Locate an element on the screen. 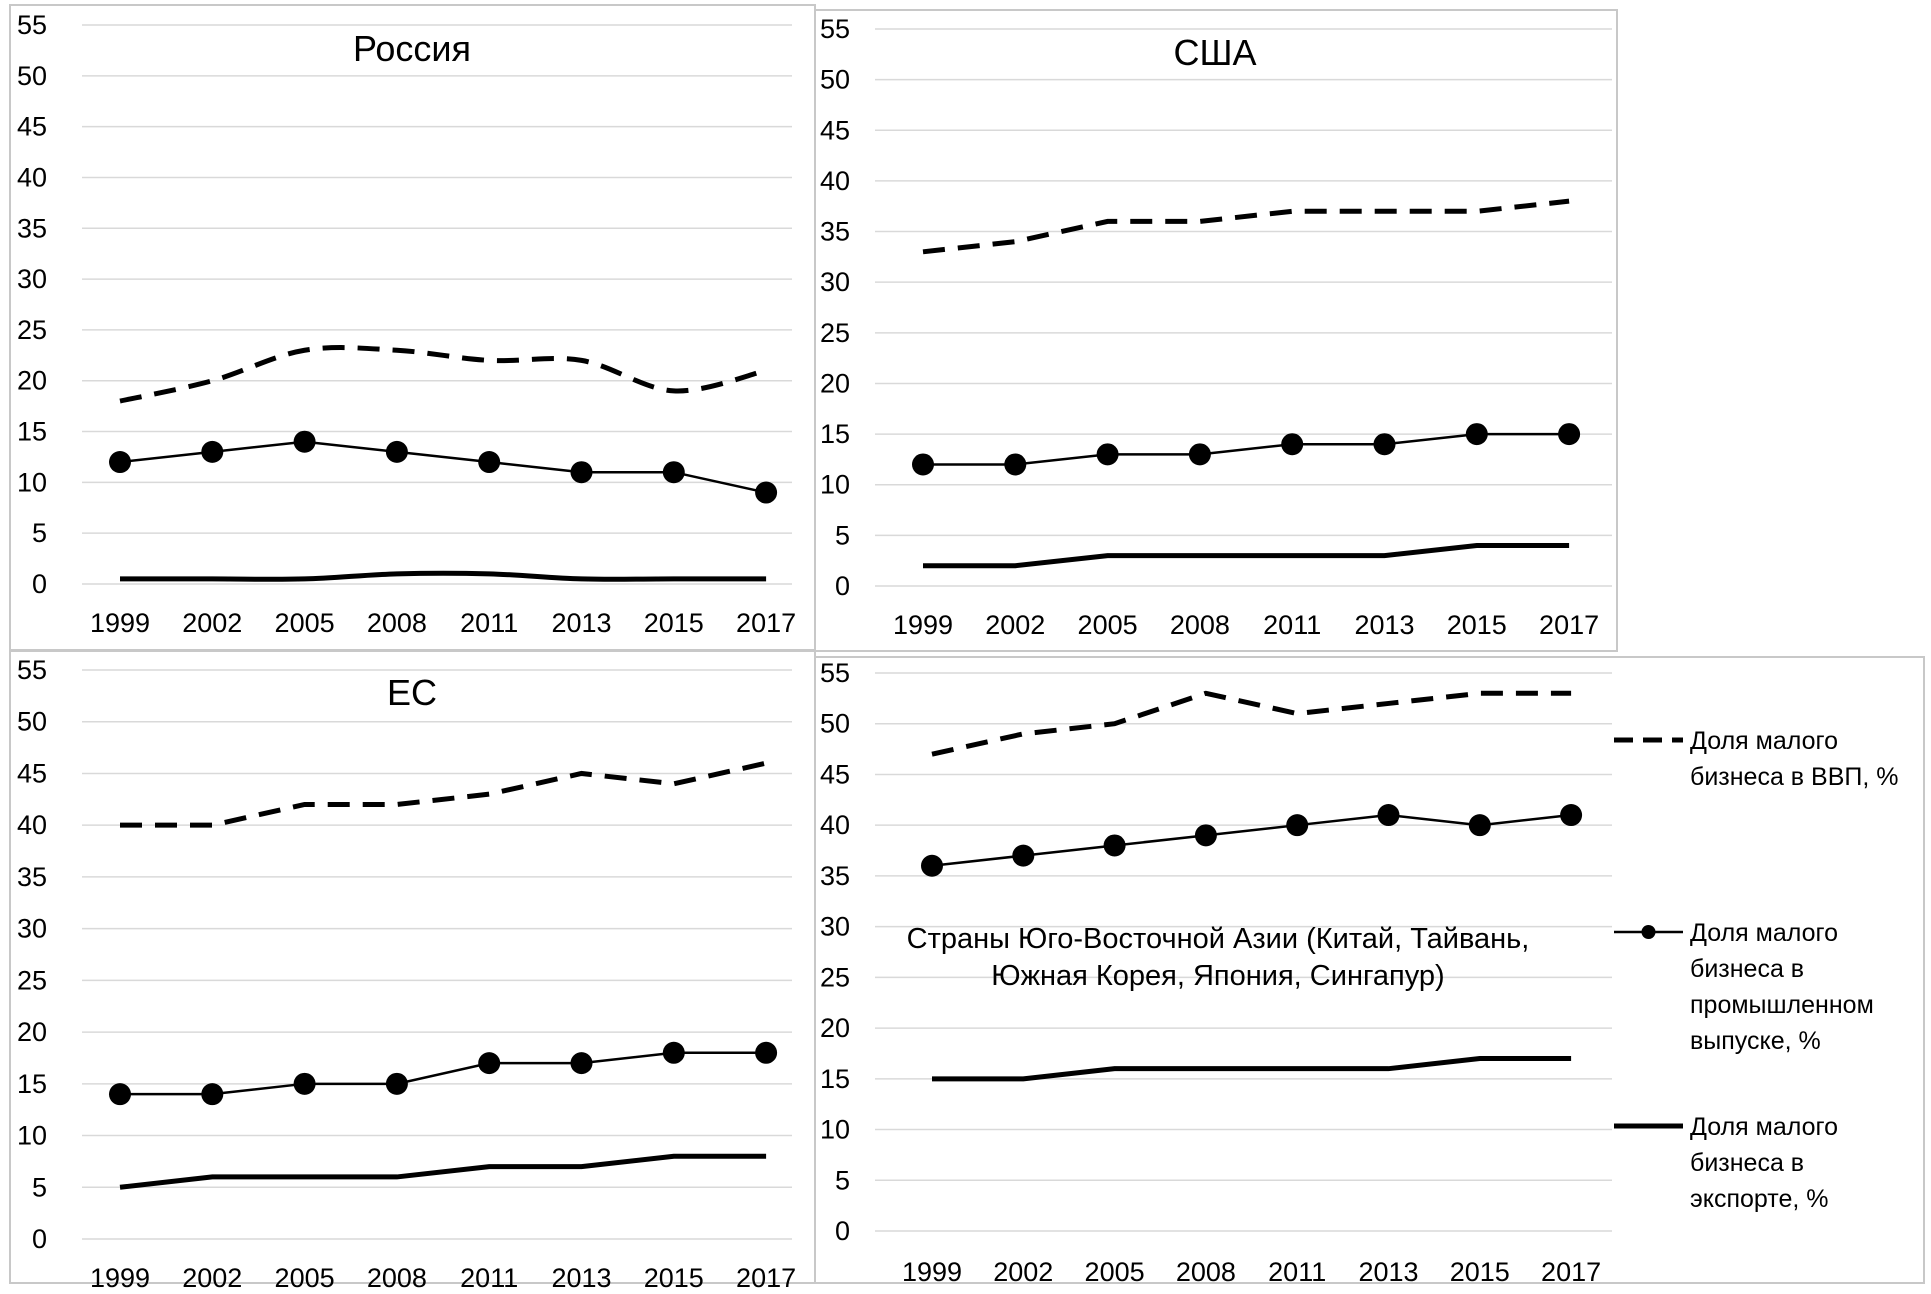 Image resolution: width=1931 pixels, height=1294 pixels. series-line-export is located at coordinates (1252, 1069).